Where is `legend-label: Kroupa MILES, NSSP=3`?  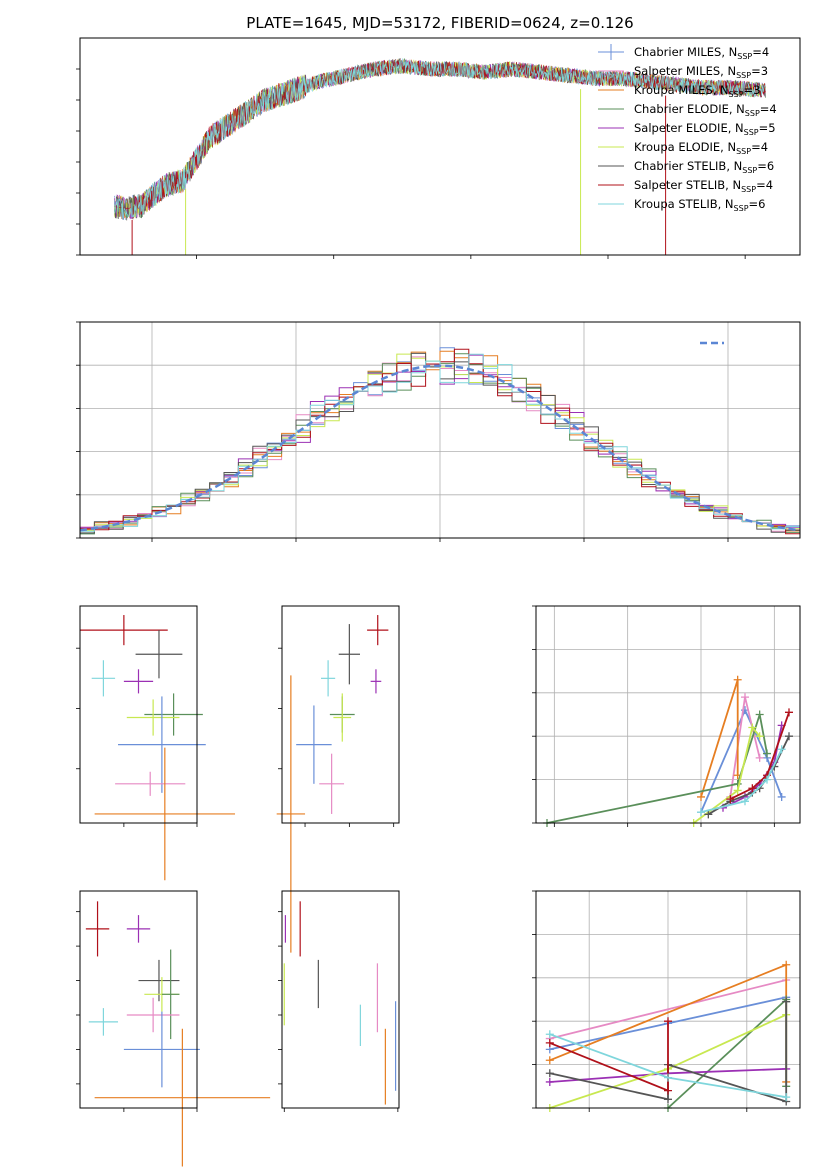 legend-label: Kroupa MILES, NSSP=3 is located at coordinates (697, 91).